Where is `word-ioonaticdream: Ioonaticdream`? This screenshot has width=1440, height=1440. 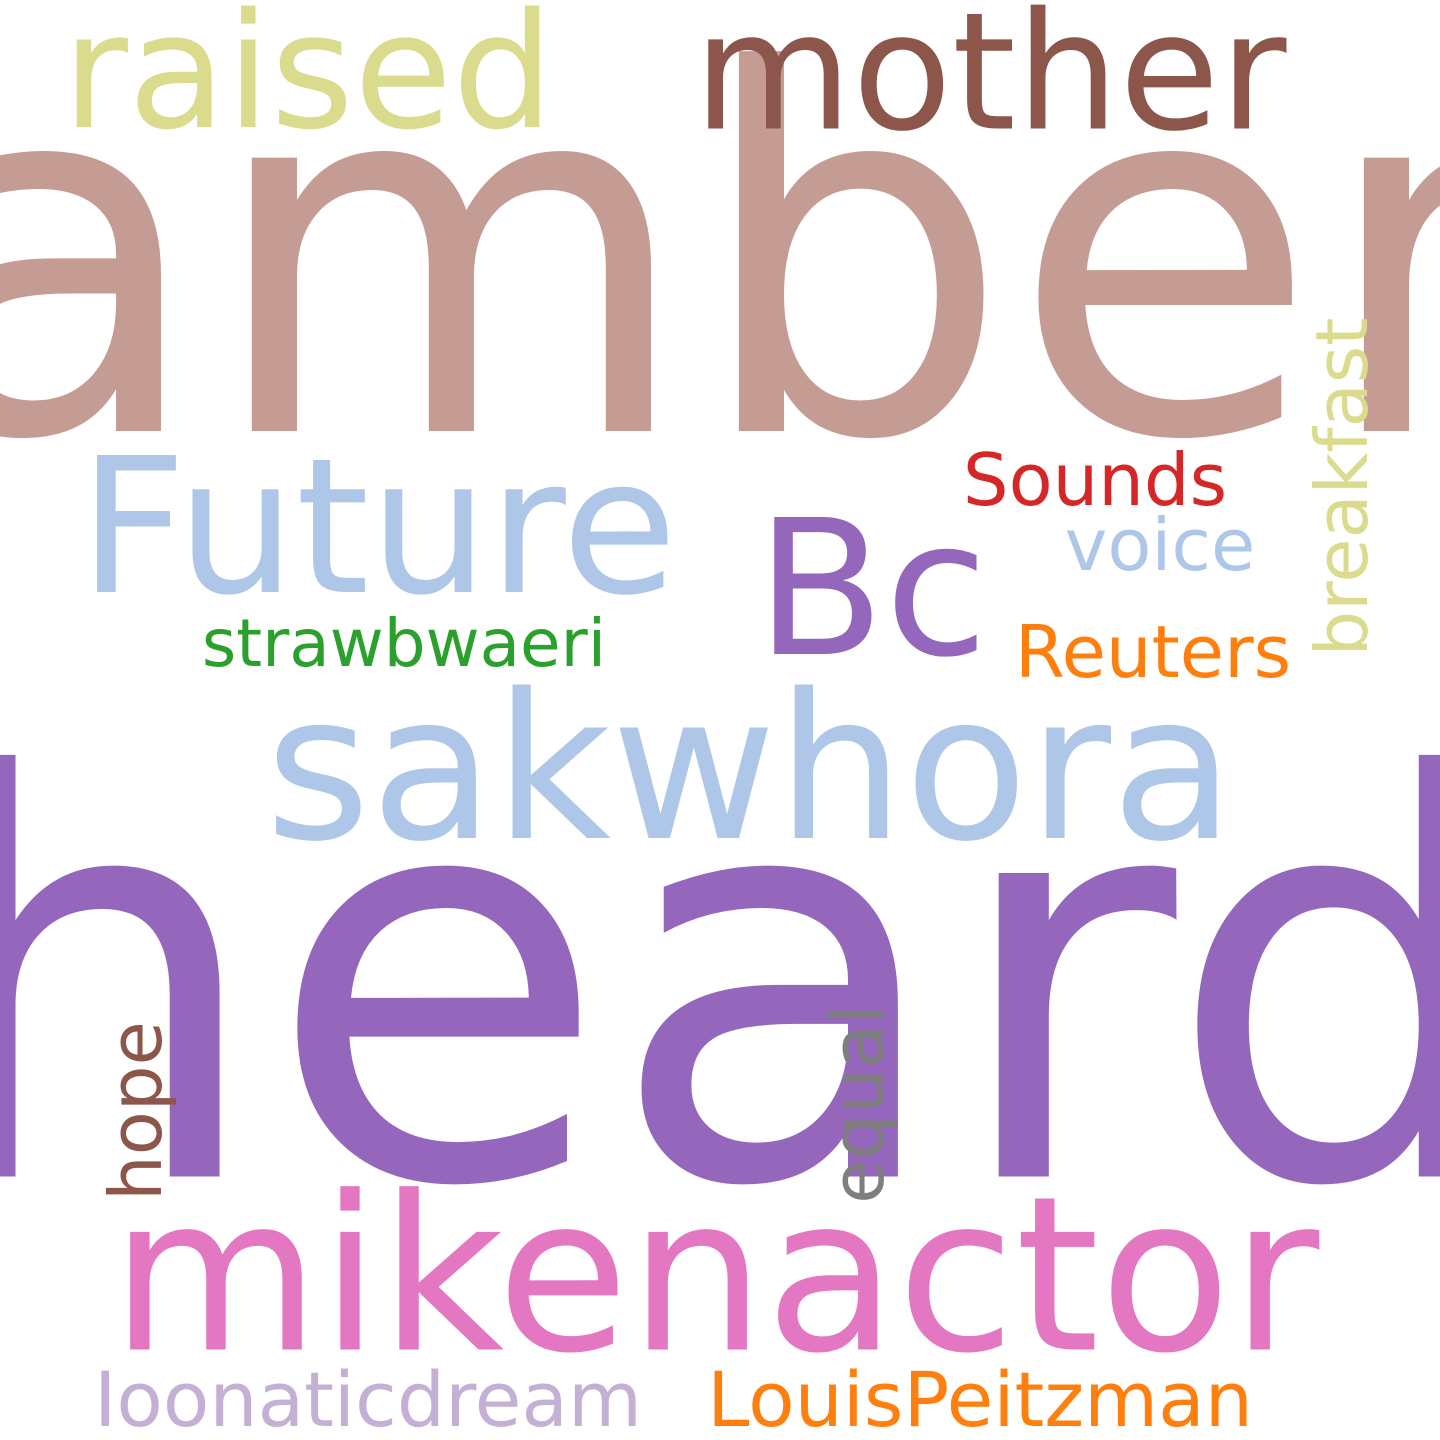
word-ioonaticdream: Ioonaticdream is located at coordinates (368, 1397).